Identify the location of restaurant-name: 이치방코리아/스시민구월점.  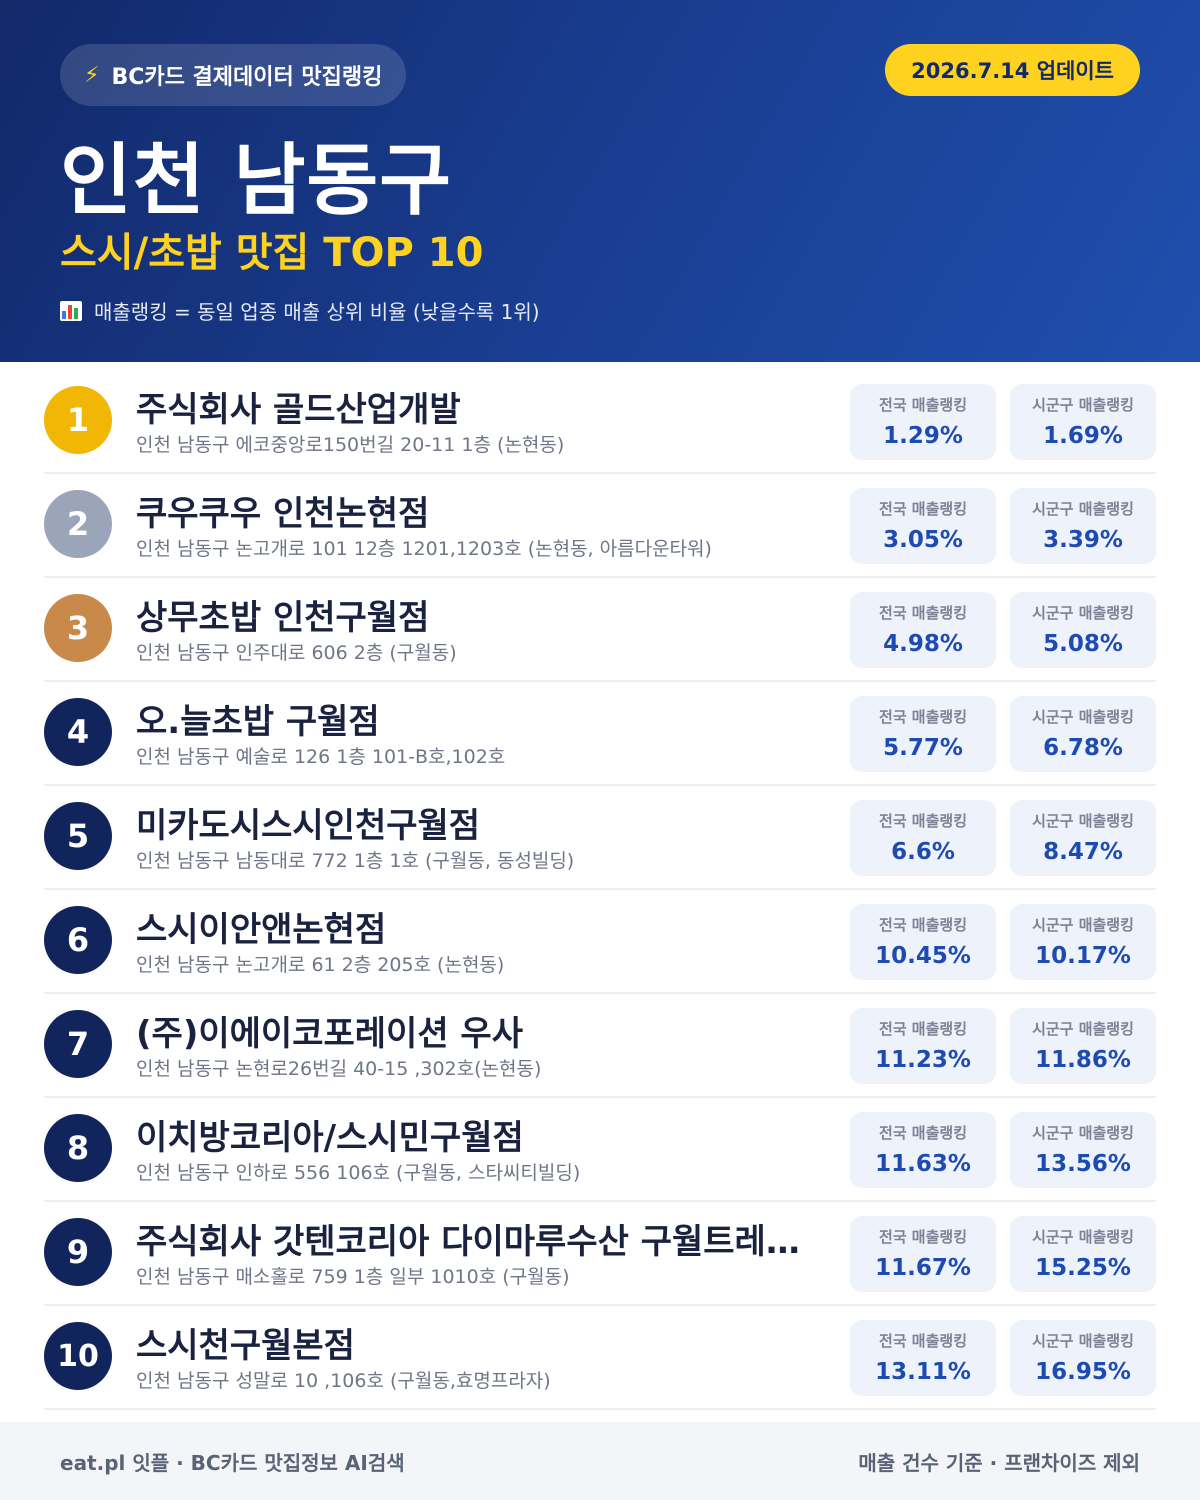
(330, 1138).